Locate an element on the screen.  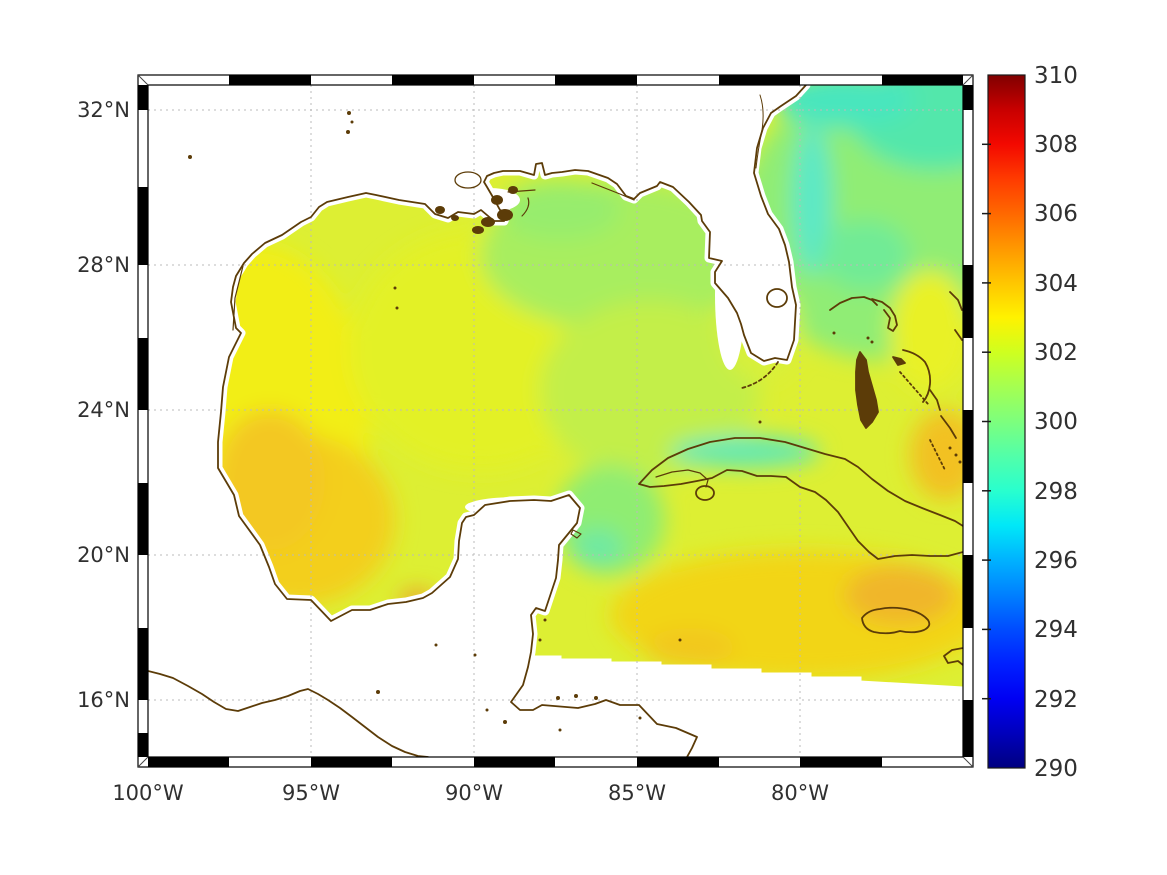
florida-shelf-gap is located at coordinates (730, 295).